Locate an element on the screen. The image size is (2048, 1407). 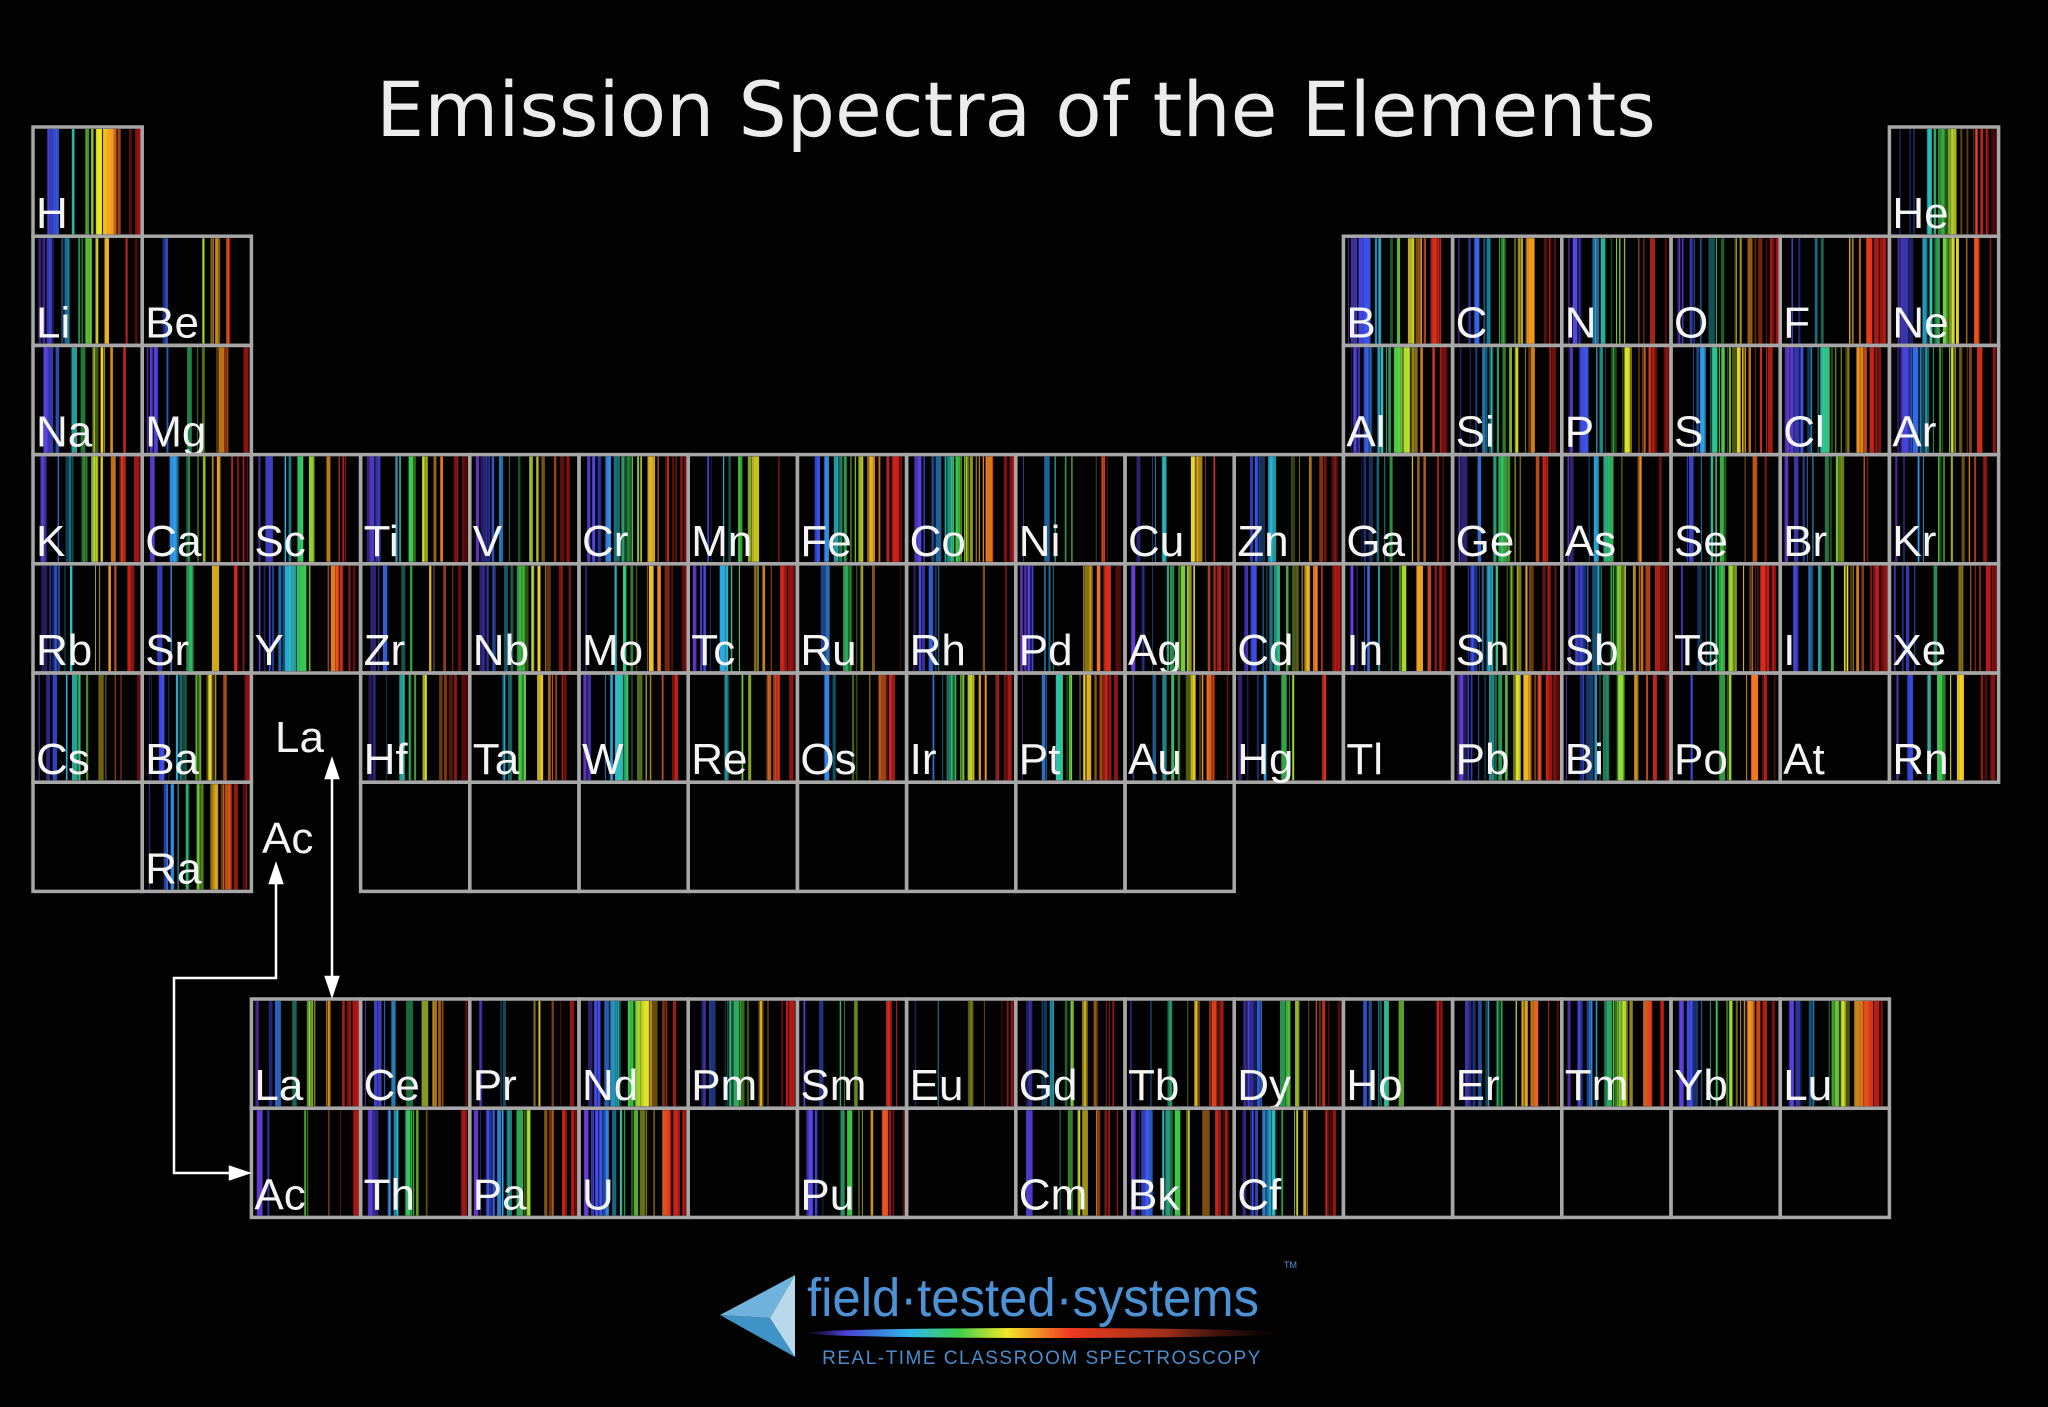
element-cell-pu: Pu is located at coordinates (852, 1162).